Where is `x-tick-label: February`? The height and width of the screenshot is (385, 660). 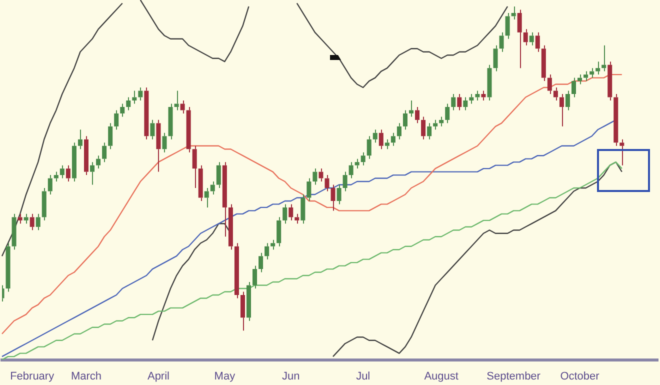
x-tick-label: February is located at coordinates (32, 376).